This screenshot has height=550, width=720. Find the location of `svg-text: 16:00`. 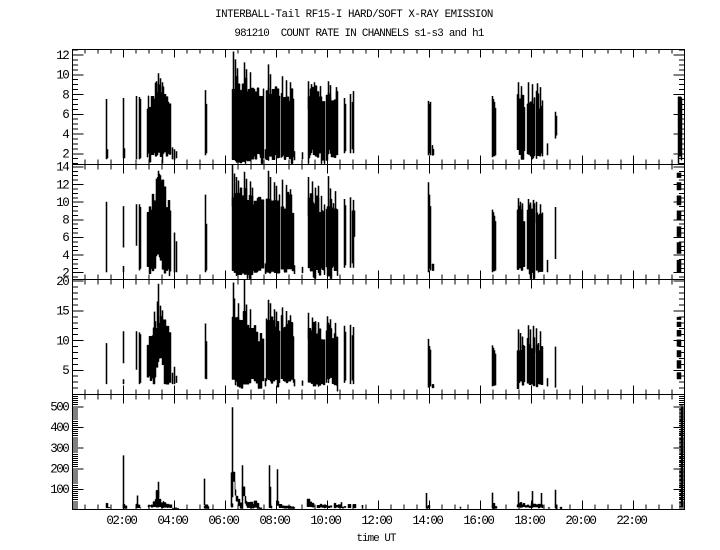

svg-text: 16:00 is located at coordinates (478, 521).